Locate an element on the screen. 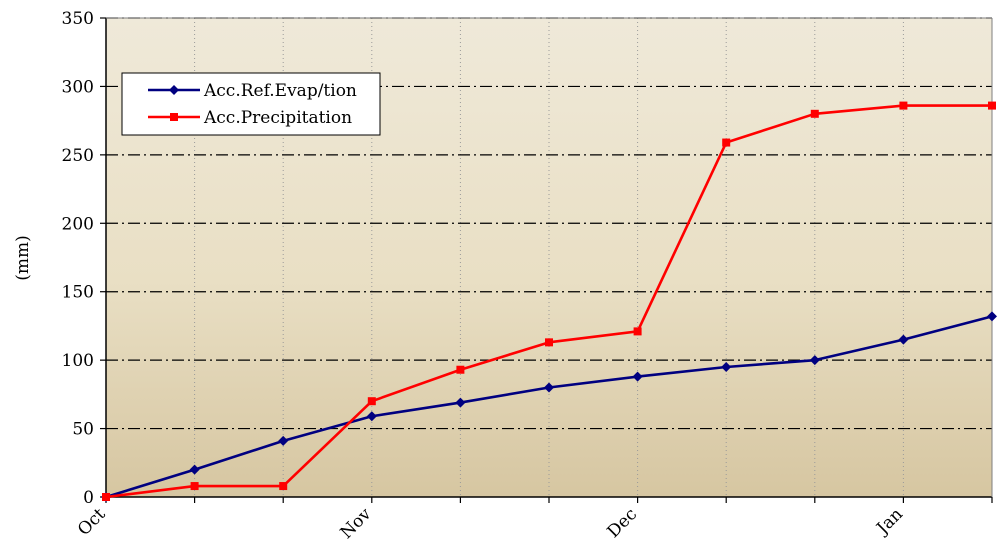 This screenshot has height=555, width=1006. x-tick-label: Oct is located at coordinates (92, 522).